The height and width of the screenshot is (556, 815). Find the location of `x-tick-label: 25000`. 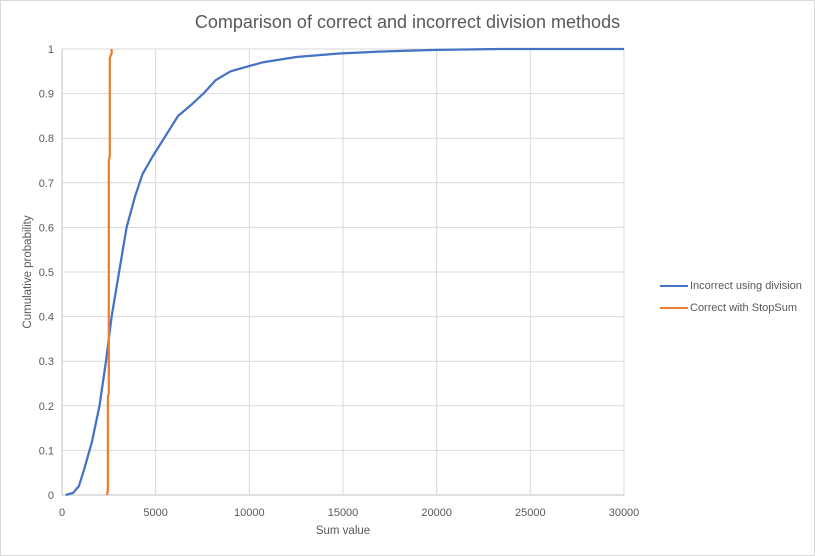

x-tick-label: 25000 is located at coordinates (530, 513).